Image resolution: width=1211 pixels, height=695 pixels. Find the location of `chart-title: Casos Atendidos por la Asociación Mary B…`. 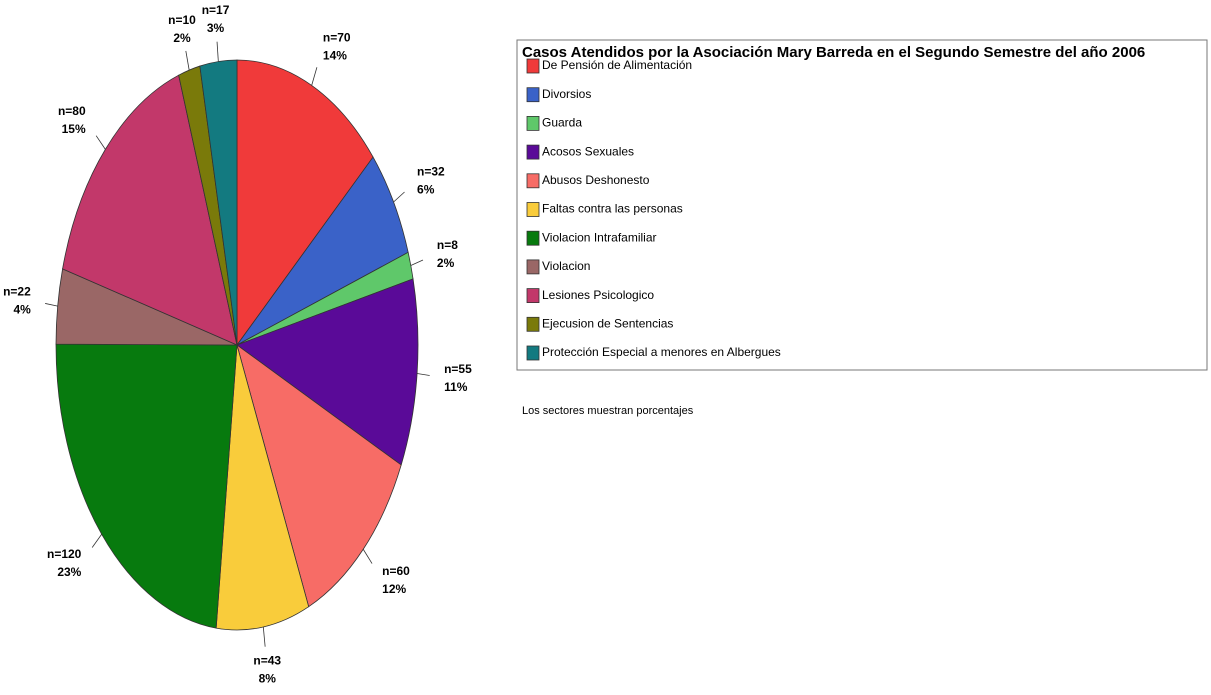

chart-title: Casos Atendidos por la Asociación Mary B… is located at coordinates (833, 52).